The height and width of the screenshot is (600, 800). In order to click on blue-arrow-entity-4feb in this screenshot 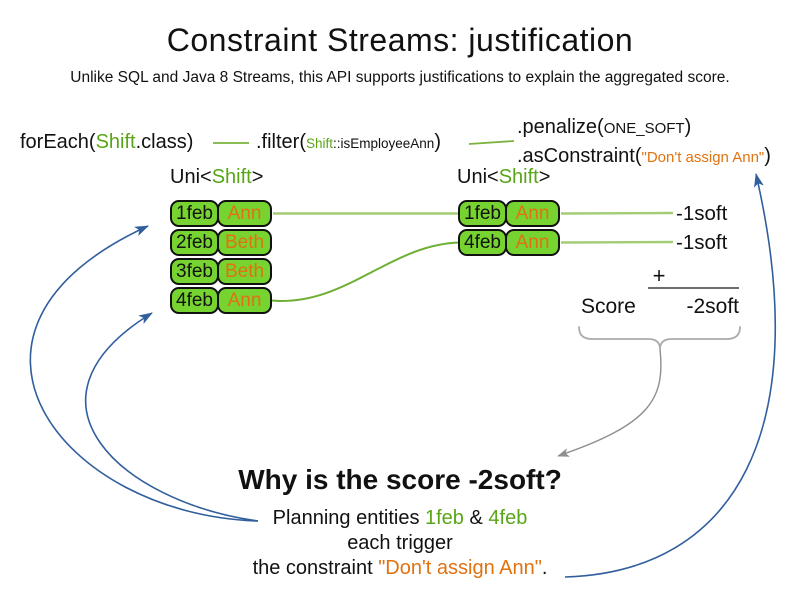, I will do `click(171, 417)`.